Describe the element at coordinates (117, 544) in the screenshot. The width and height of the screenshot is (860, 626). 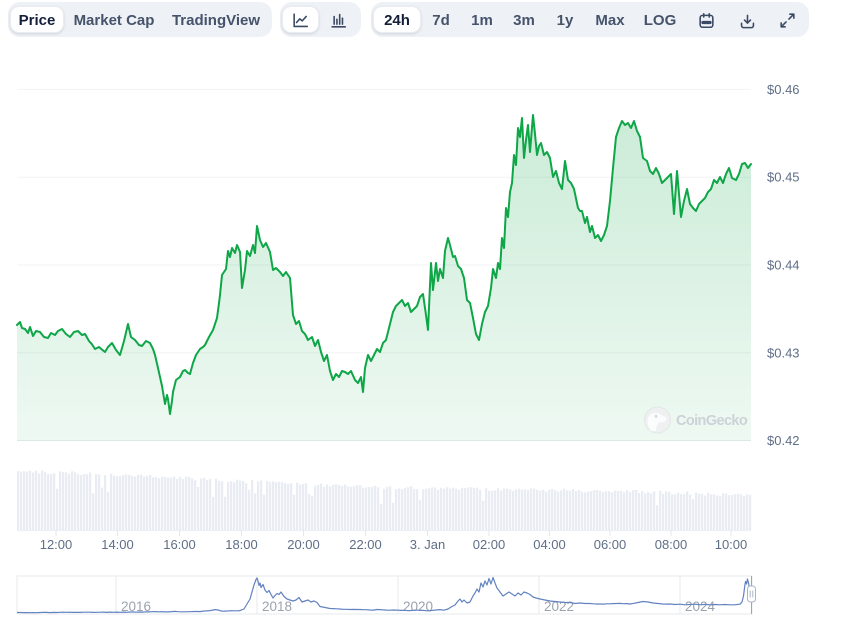
I see `svg-text: 14:00` at that location.